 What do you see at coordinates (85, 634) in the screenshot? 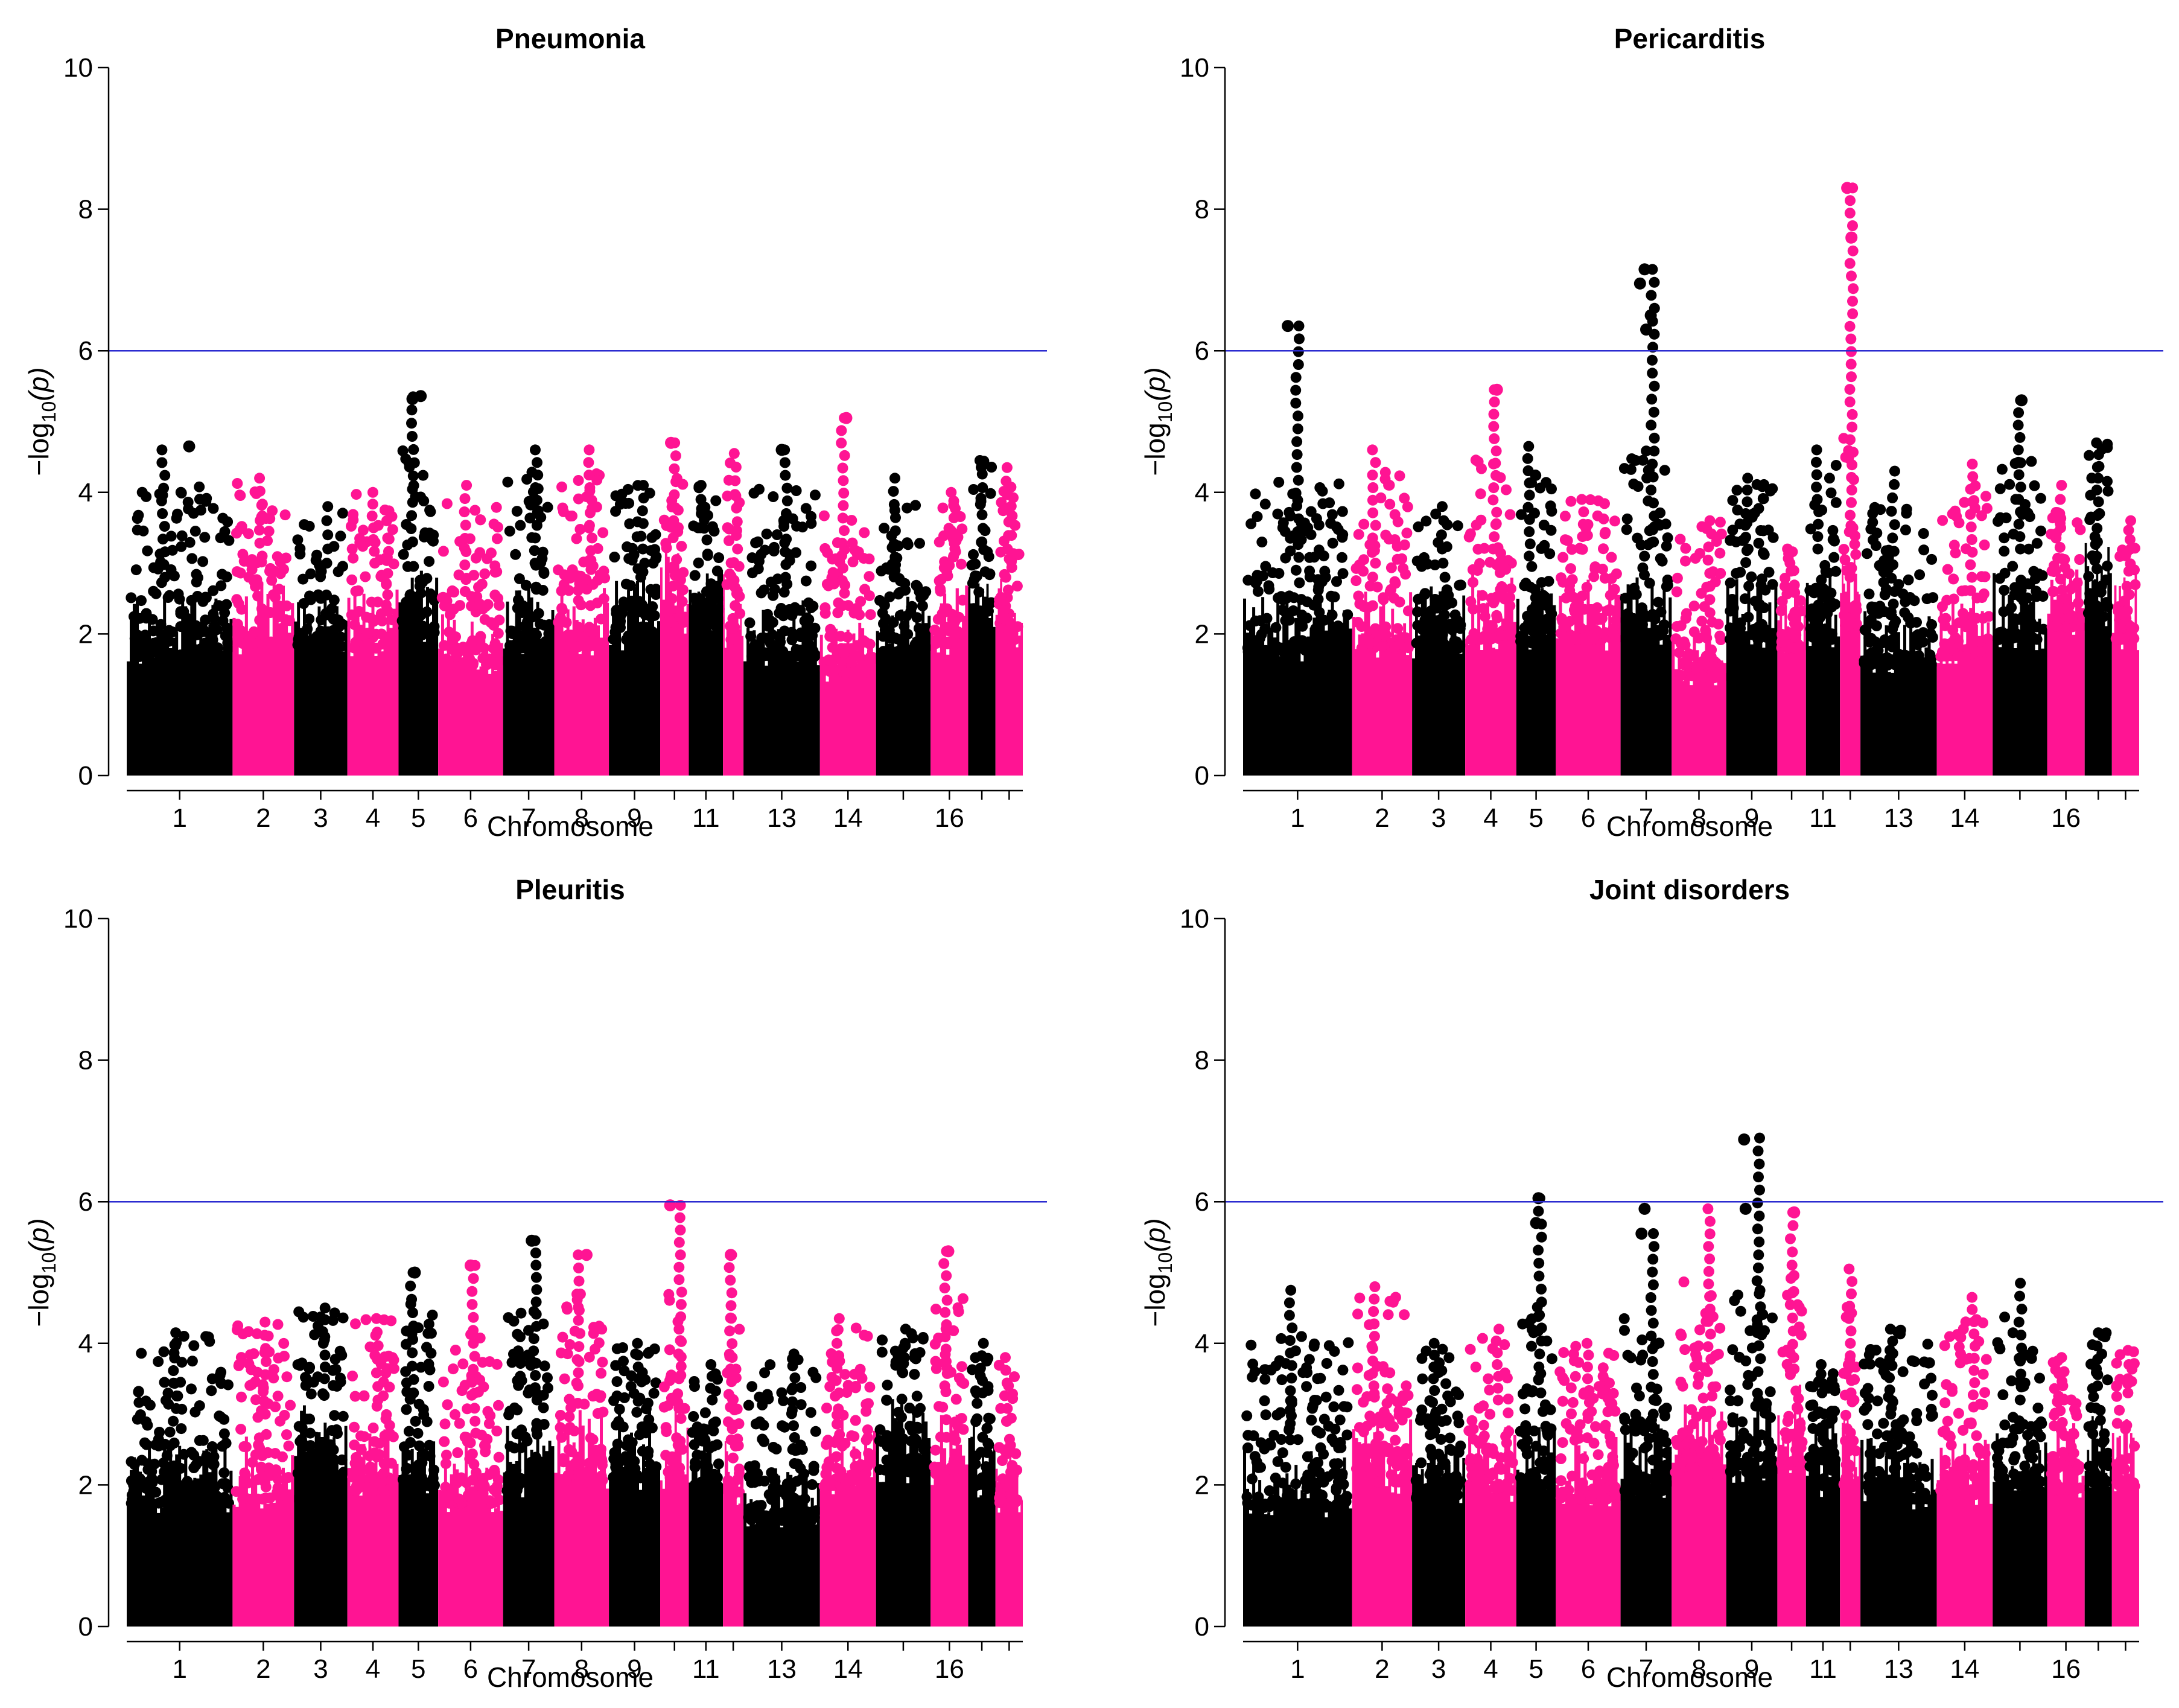
I see `y-tick-label: 2` at bounding box center [85, 634].